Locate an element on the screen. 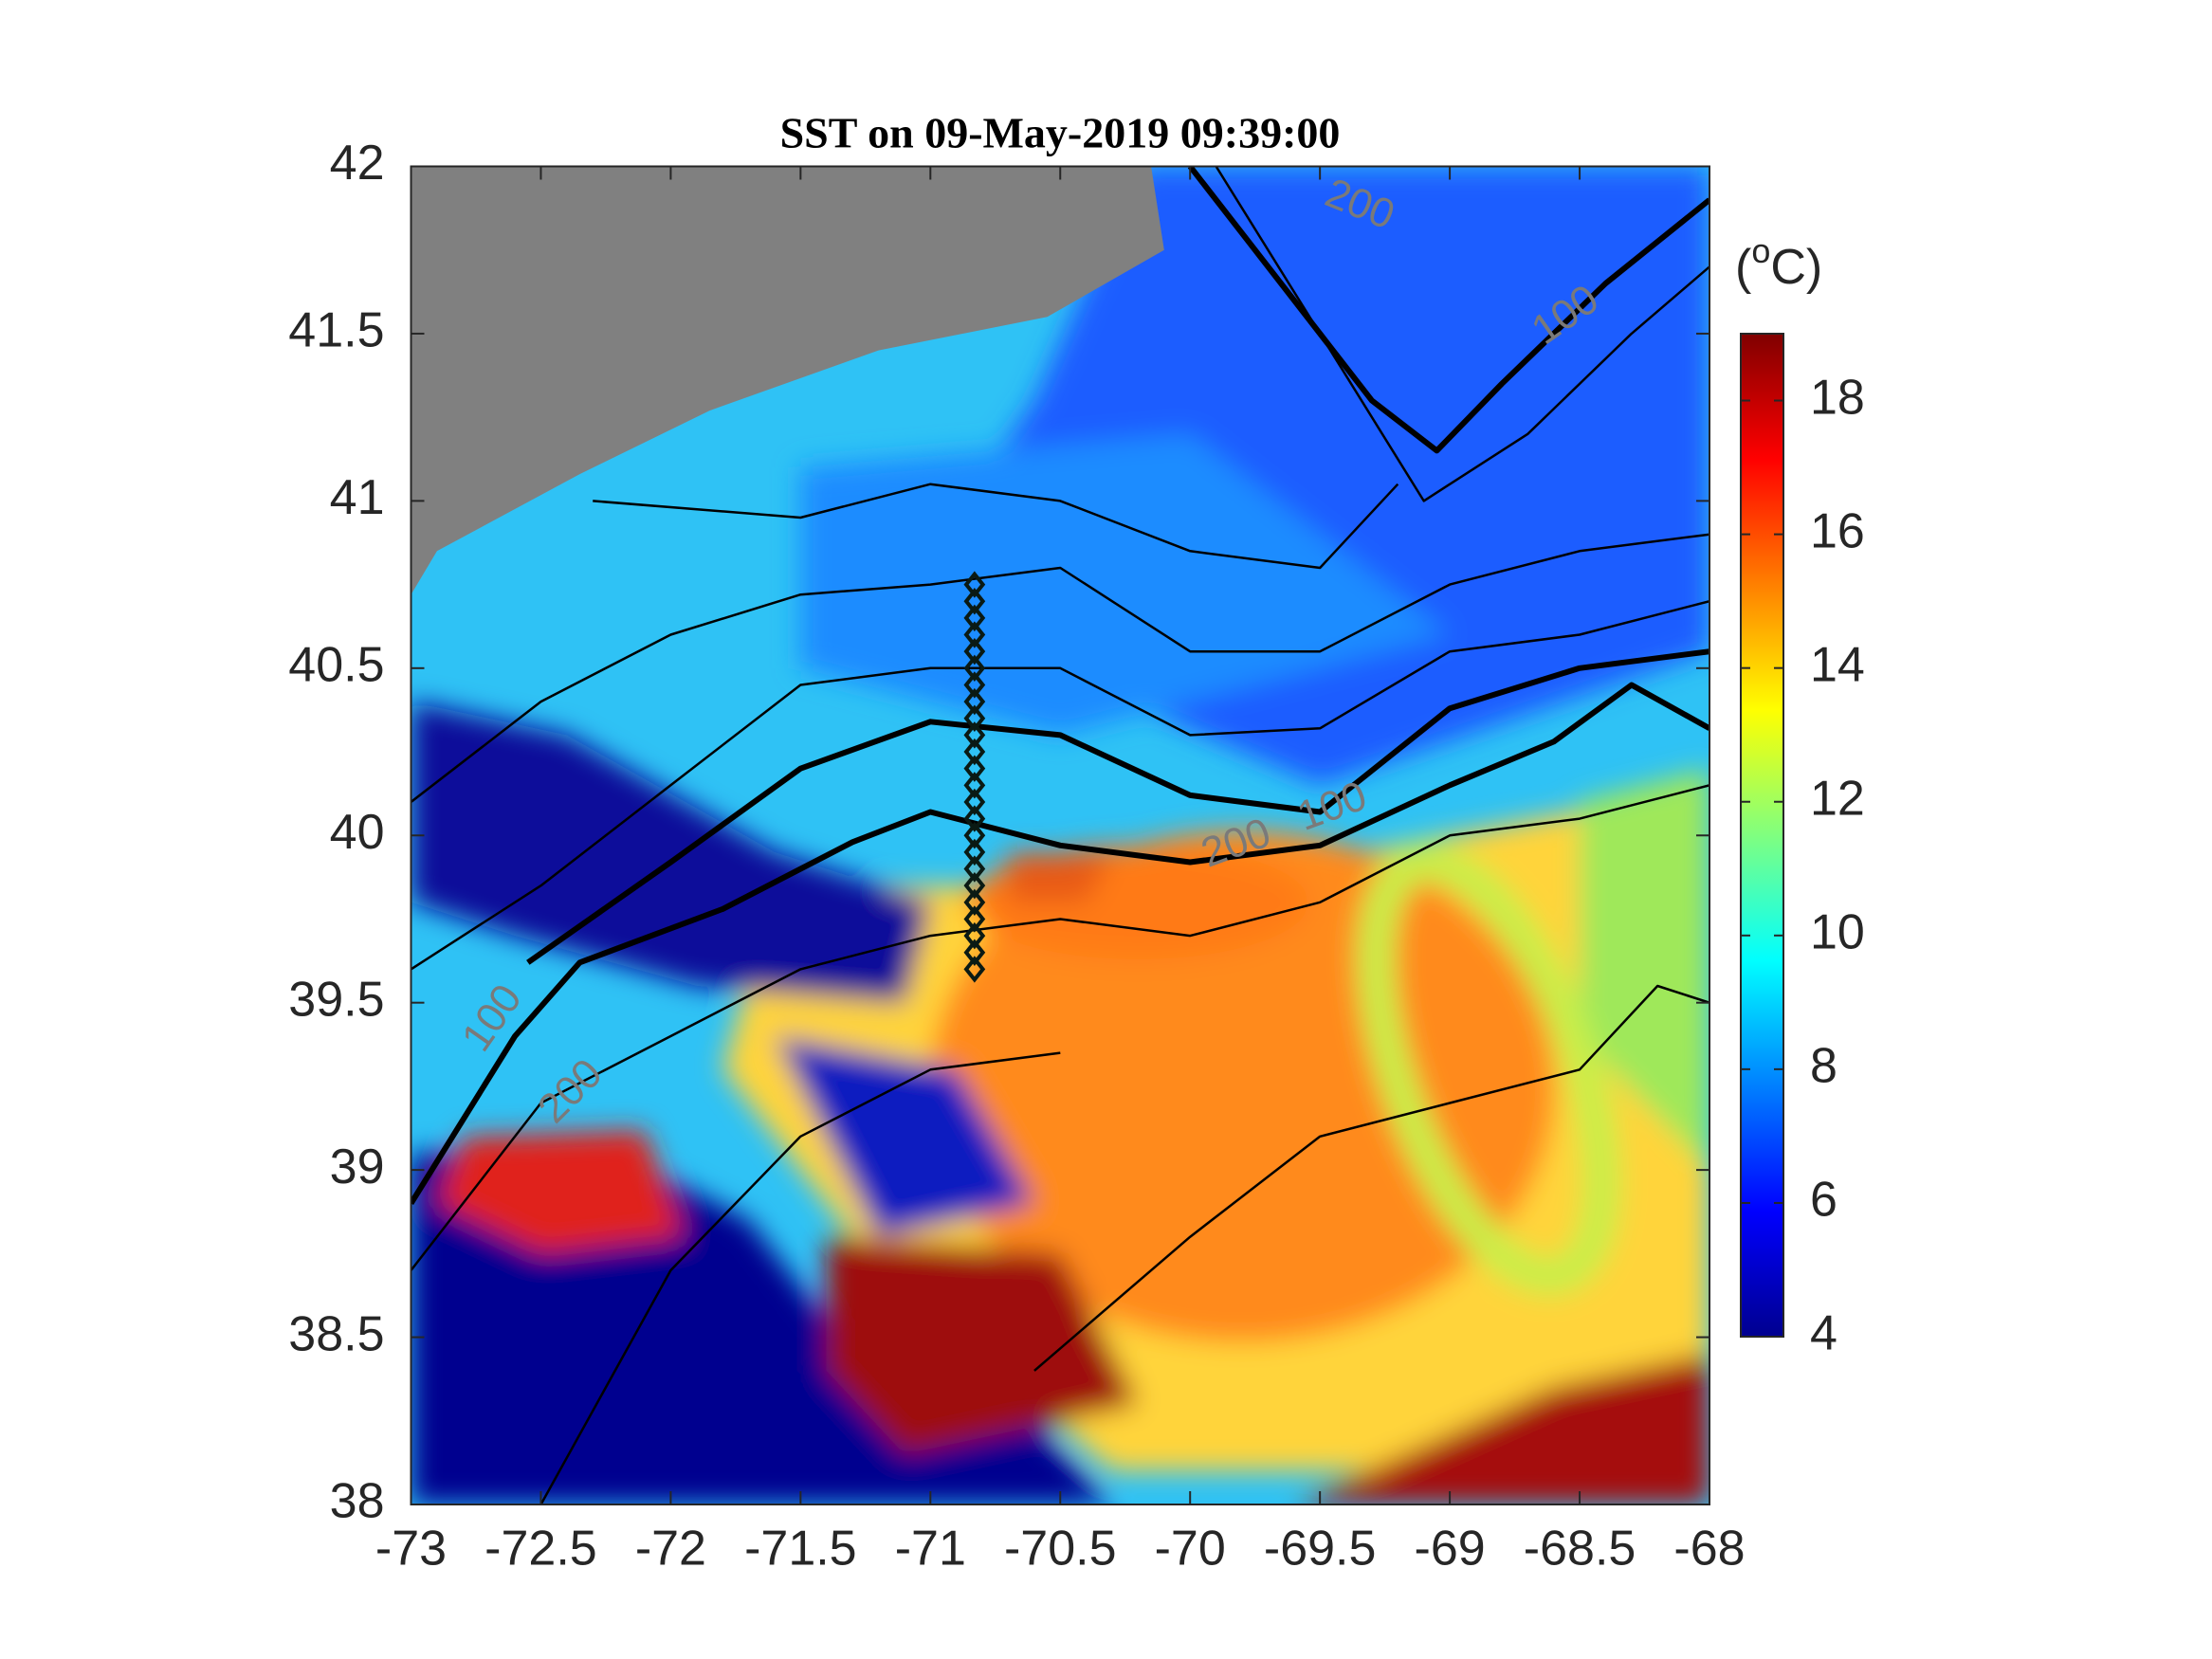 The height and width of the screenshot is (1659, 2212). colorbar-tick-label: 18 is located at coordinates (1837, 397).